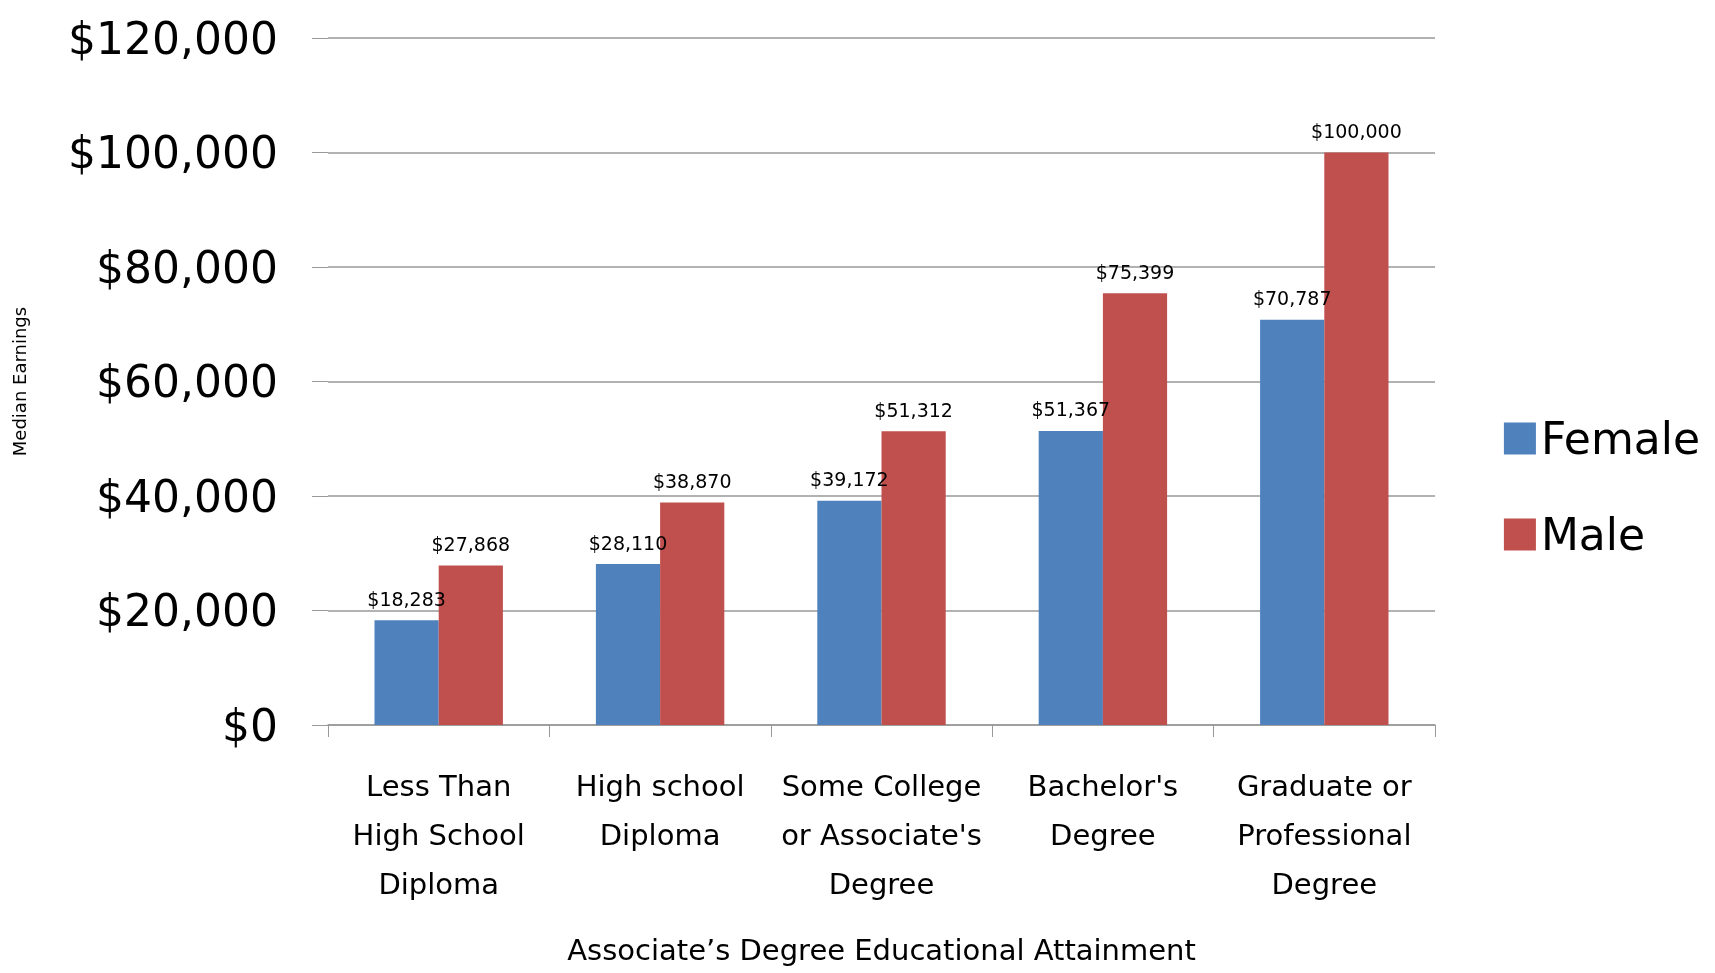 The width and height of the screenshot is (1715, 973). I want to click on x-tick-label: Some College or Associate's Degree, so click(881, 834).